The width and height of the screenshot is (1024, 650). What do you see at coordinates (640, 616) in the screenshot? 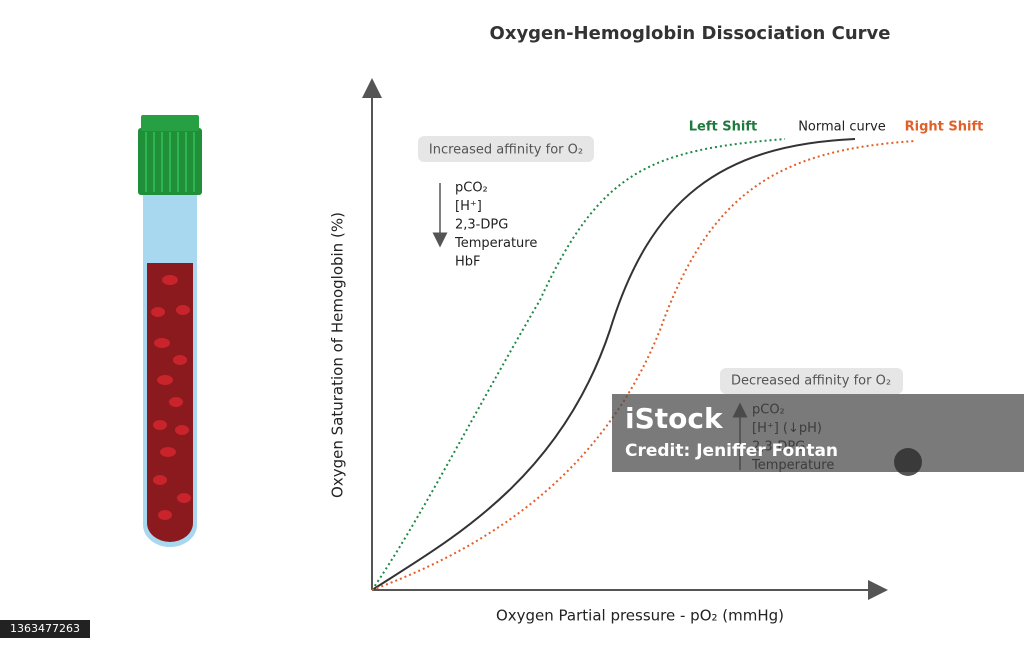
I see `x-axis-label: Oxygen Partial pressure - pO₂ (mmHg)` at bounding box center [640, 616].